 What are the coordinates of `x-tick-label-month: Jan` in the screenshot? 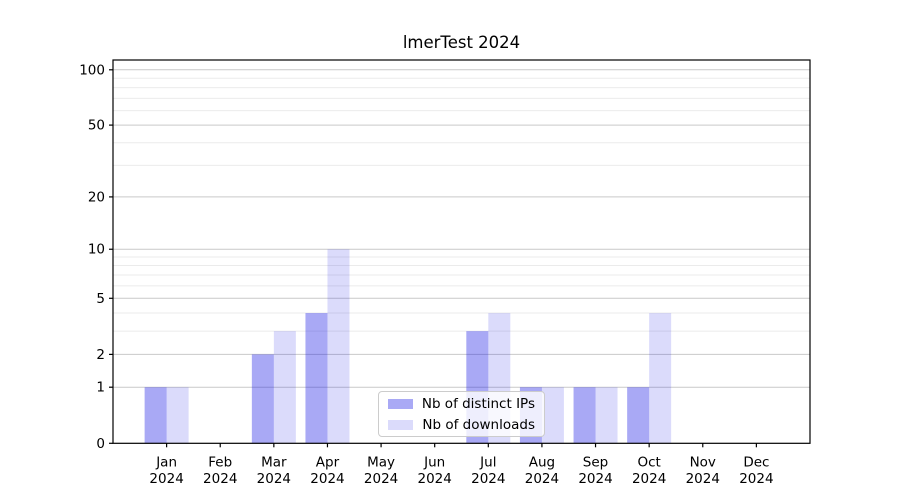 It's located at (166, 462).